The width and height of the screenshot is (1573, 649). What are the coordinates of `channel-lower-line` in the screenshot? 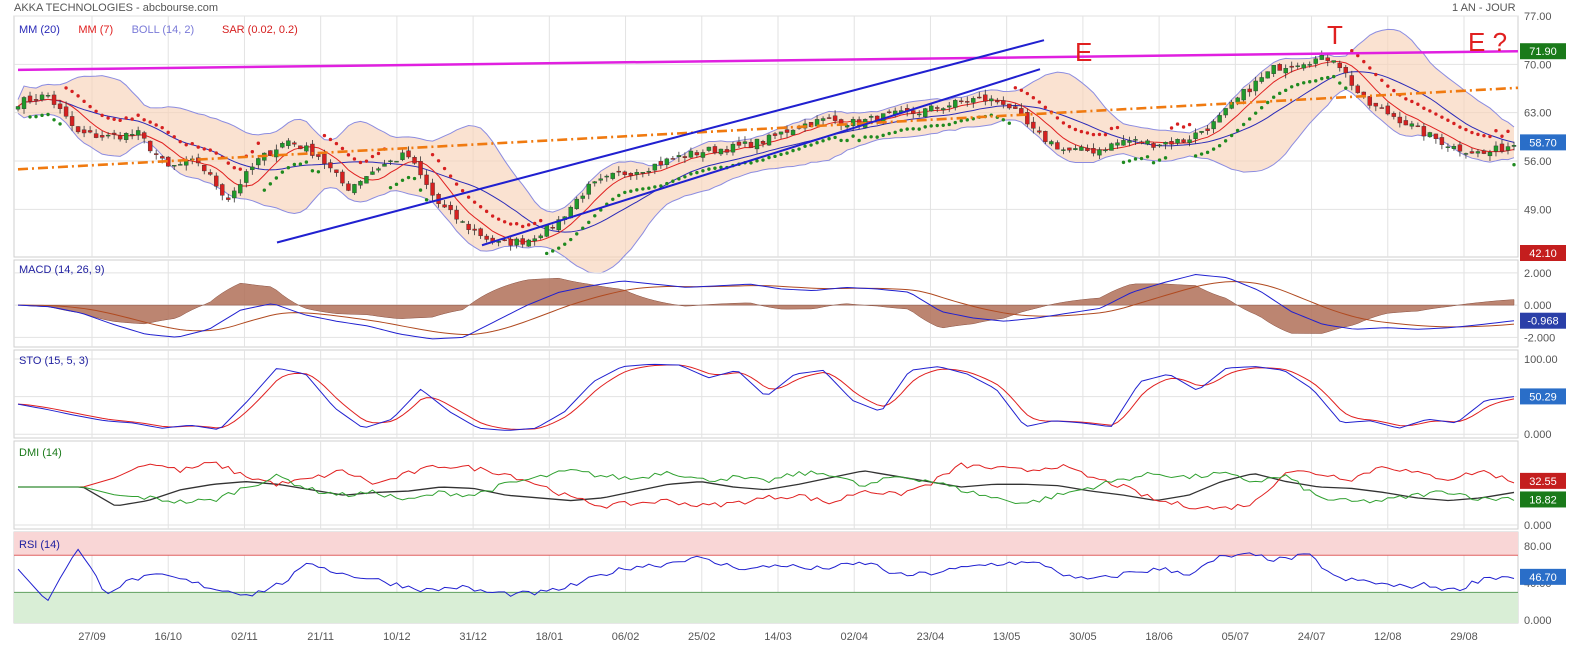 It's located at (761, 157).